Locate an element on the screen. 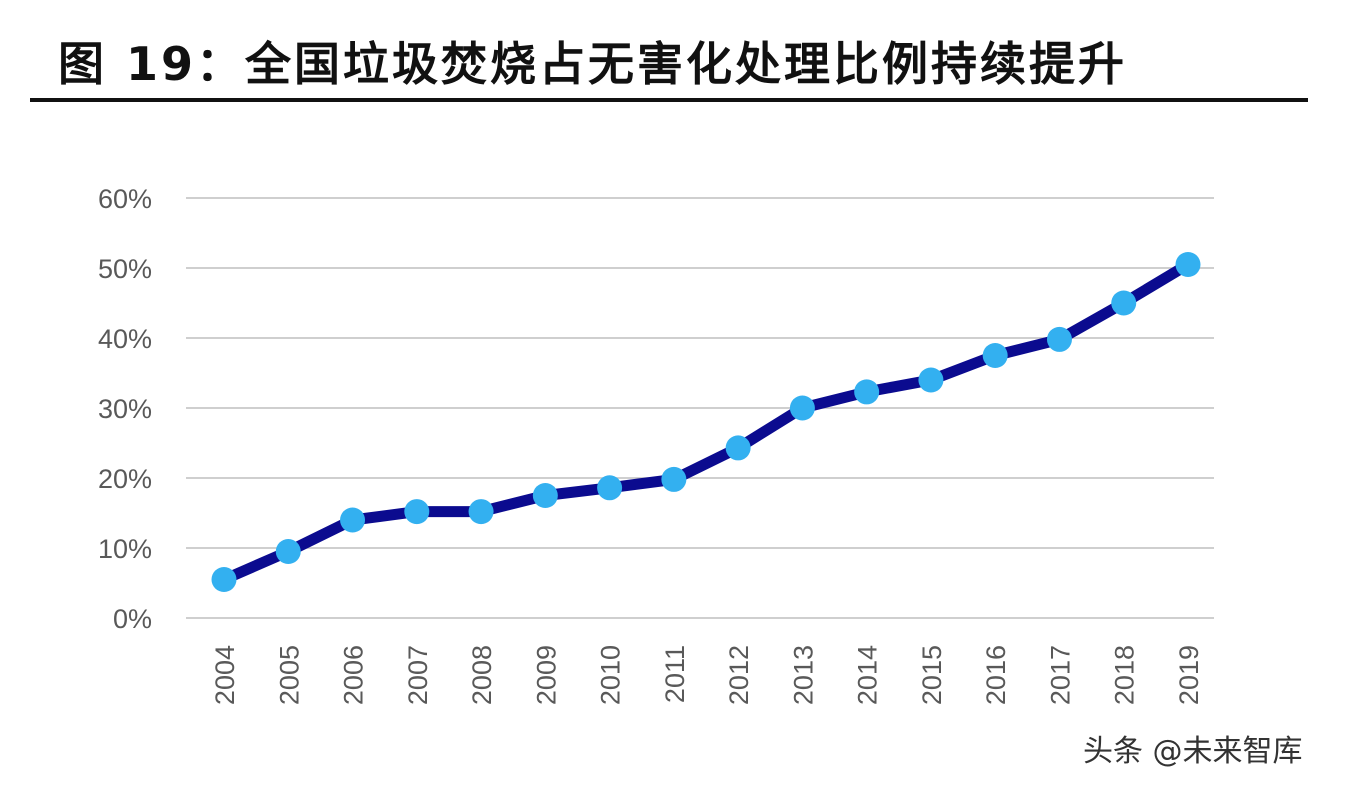 The height and width of the screenshot is (792, 1354). x-tick-label: 2010 is located at coordinates (611, 675).